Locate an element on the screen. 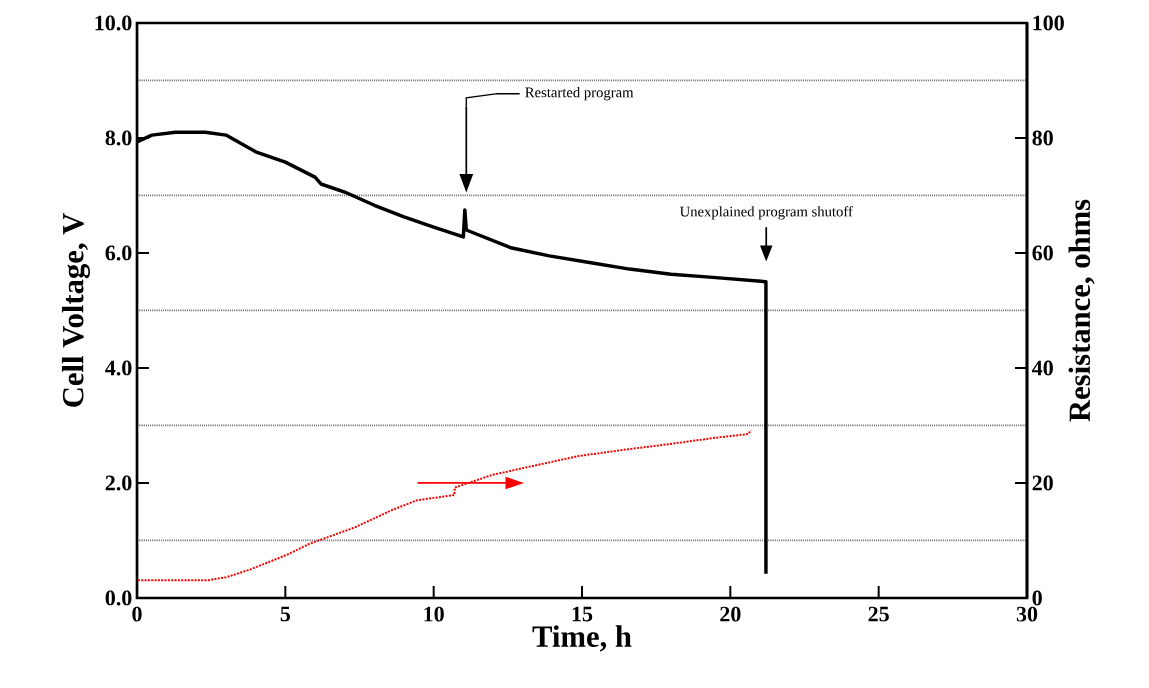 The width and height of the screenshot is (1149, 688). x-tick-label: 15 is located at coordinates (582, 614).